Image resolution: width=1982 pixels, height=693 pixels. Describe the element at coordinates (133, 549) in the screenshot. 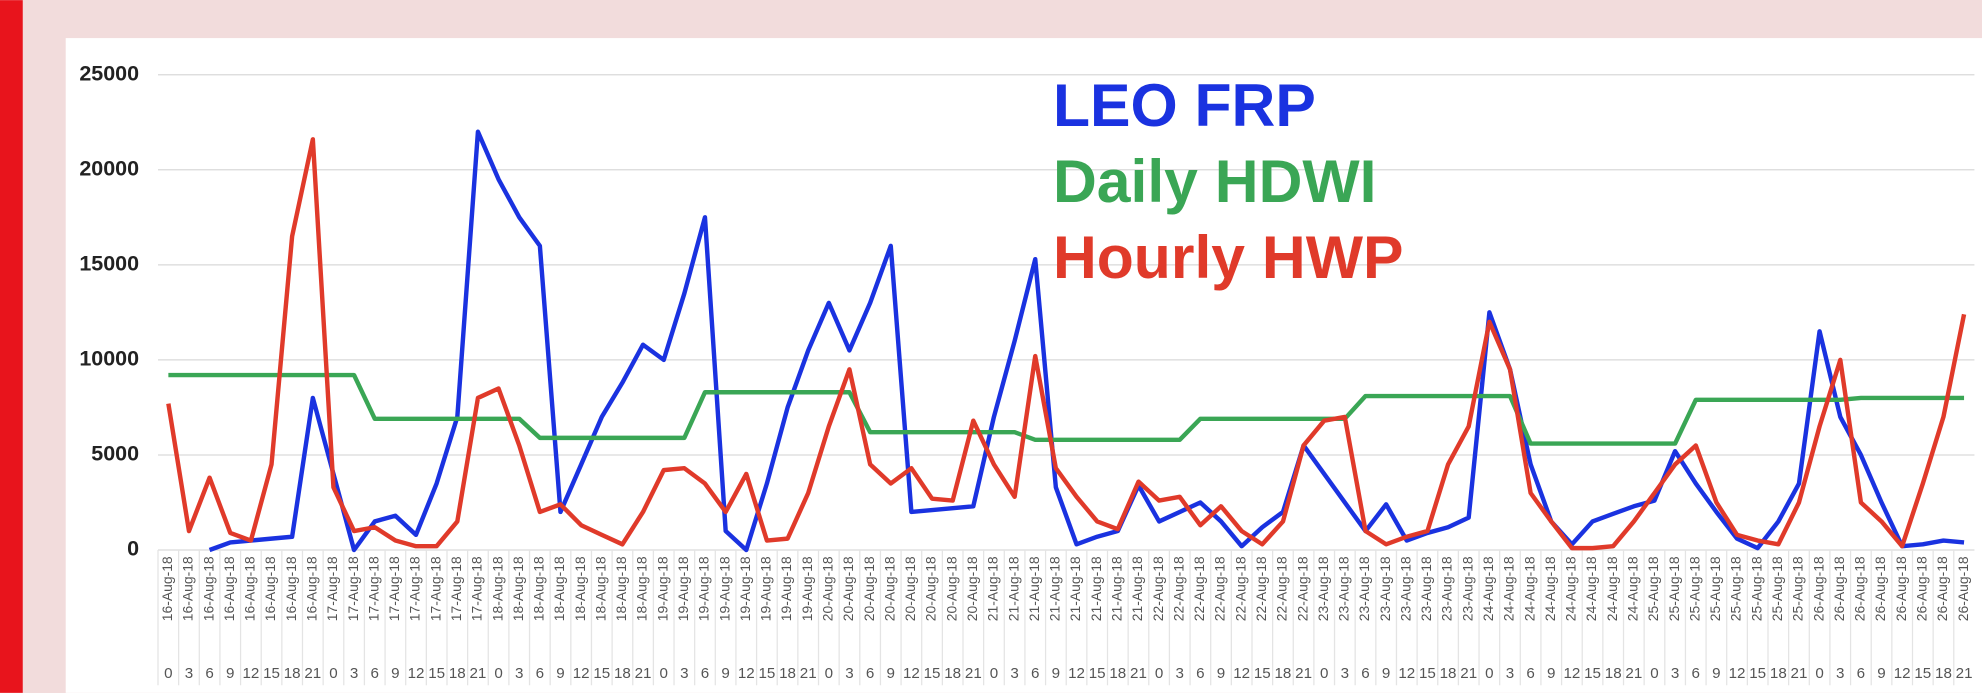

I see `y-tick-label: 0` at that location.